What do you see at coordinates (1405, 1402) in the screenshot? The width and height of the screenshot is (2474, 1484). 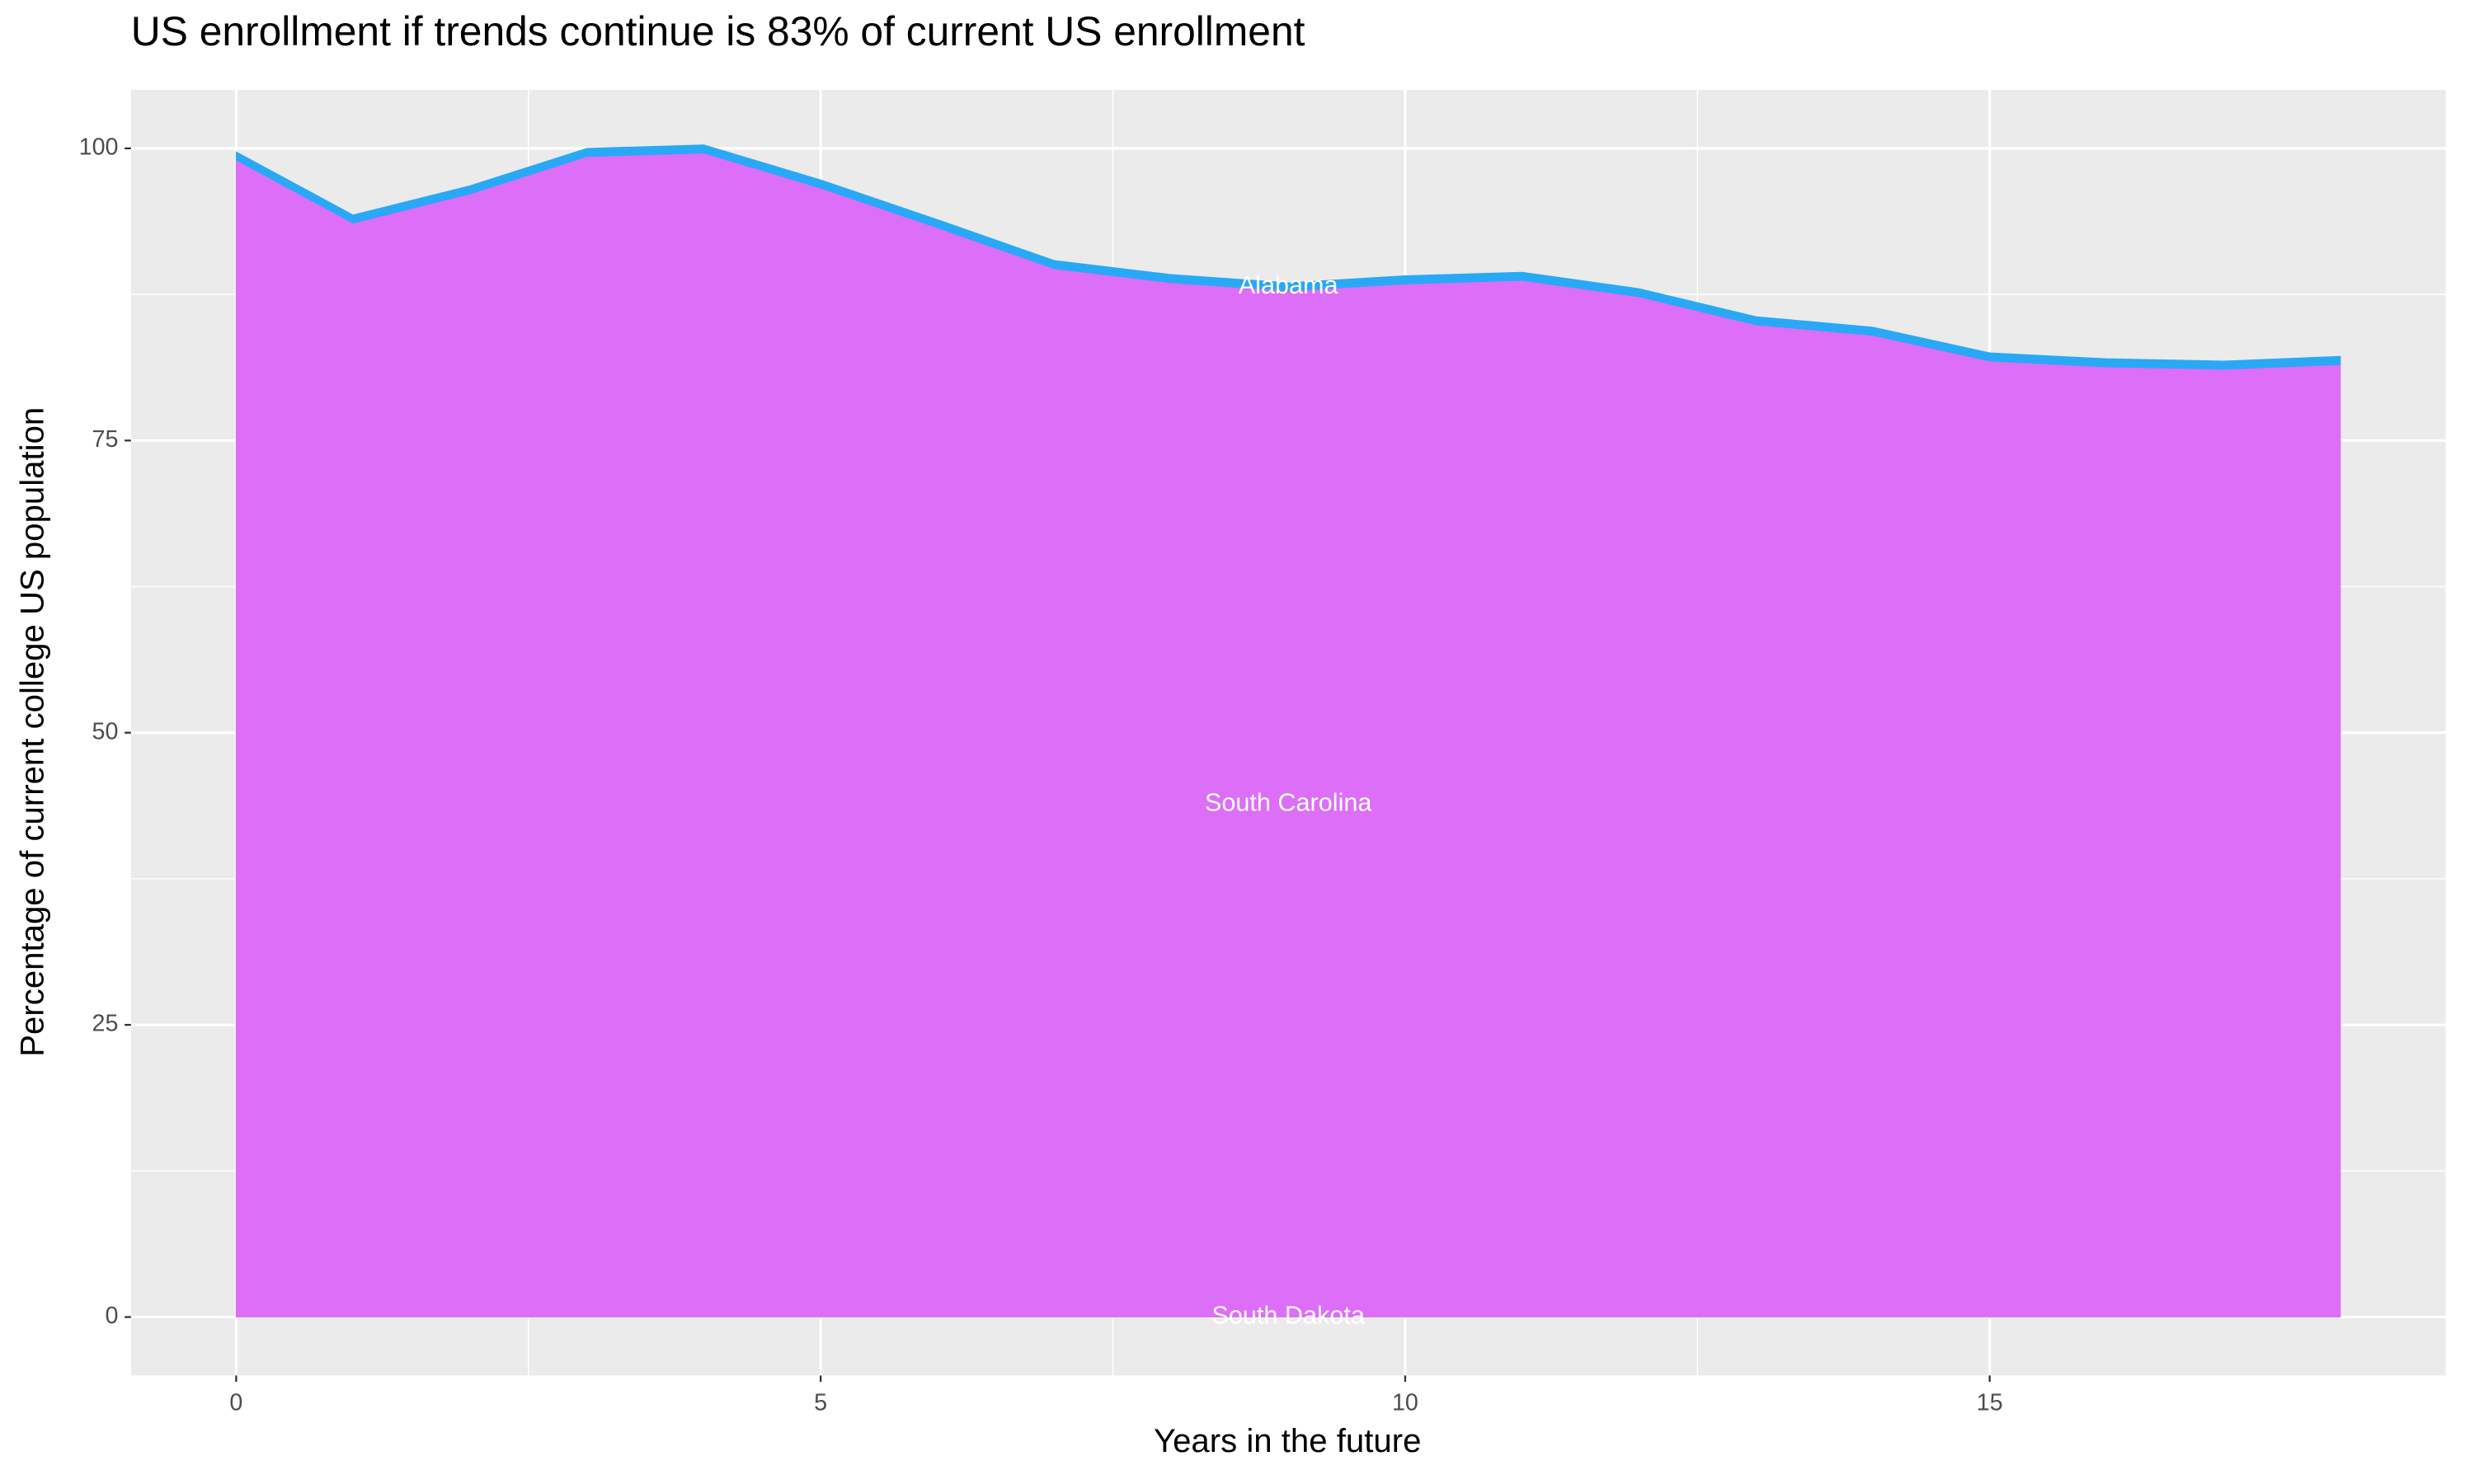 I see `x-tick-label: 10` at bounding box center [1405, 1402].